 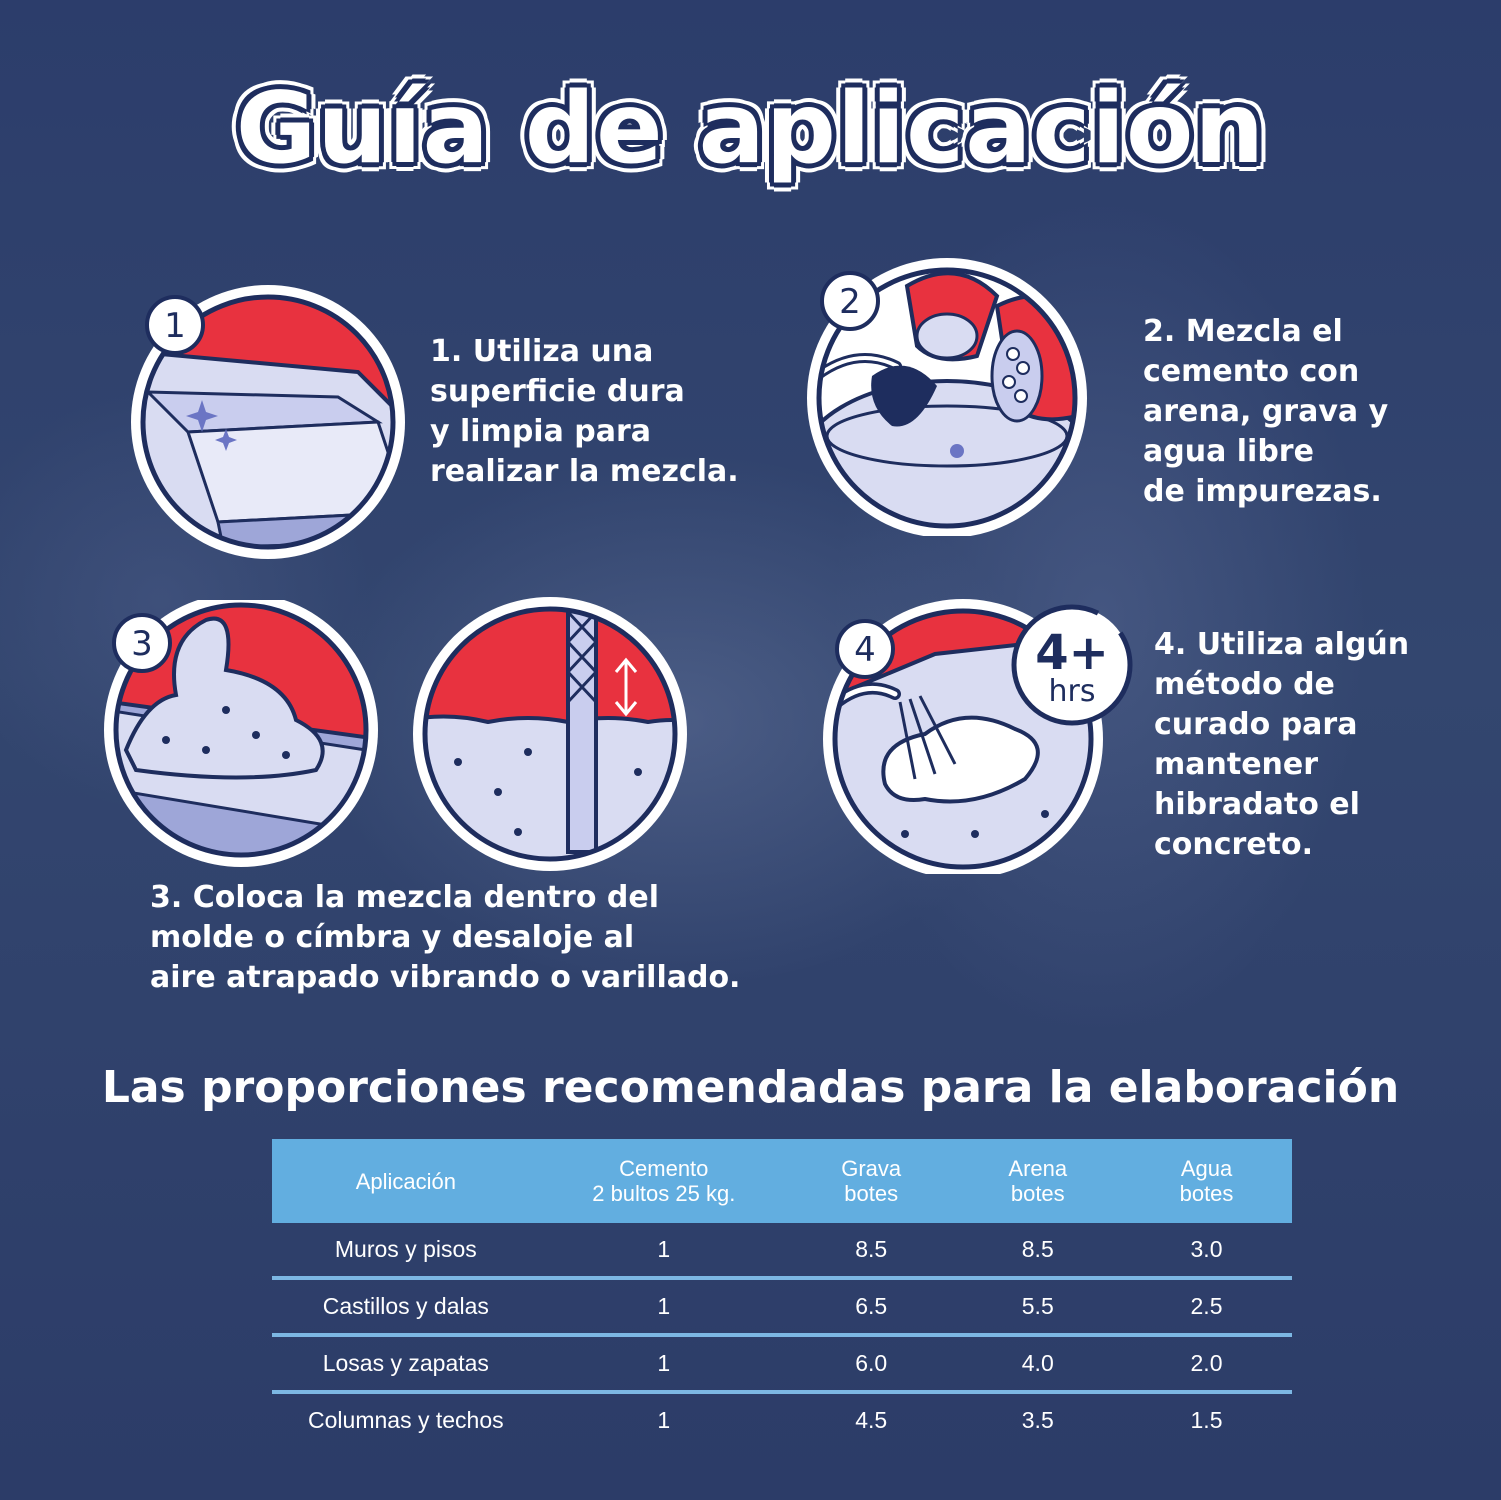 What do you see at coordinates (1038, 1181) in the screenshot?
I see `header-arena: Arena botes` at bounding box center [1038, 1181].